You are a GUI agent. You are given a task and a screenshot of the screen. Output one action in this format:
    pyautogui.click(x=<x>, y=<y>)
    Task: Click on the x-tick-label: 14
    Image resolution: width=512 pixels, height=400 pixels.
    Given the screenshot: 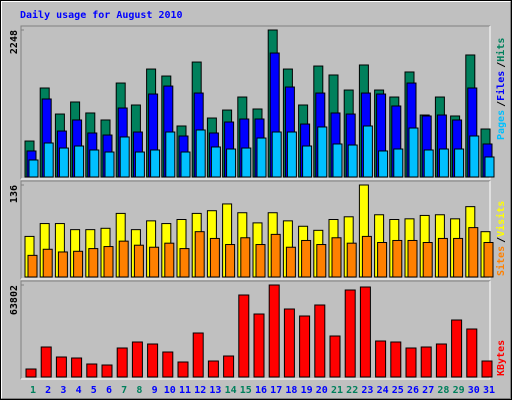 What is the action you would take?
    pyautogui.click(x=231, y=390)
    